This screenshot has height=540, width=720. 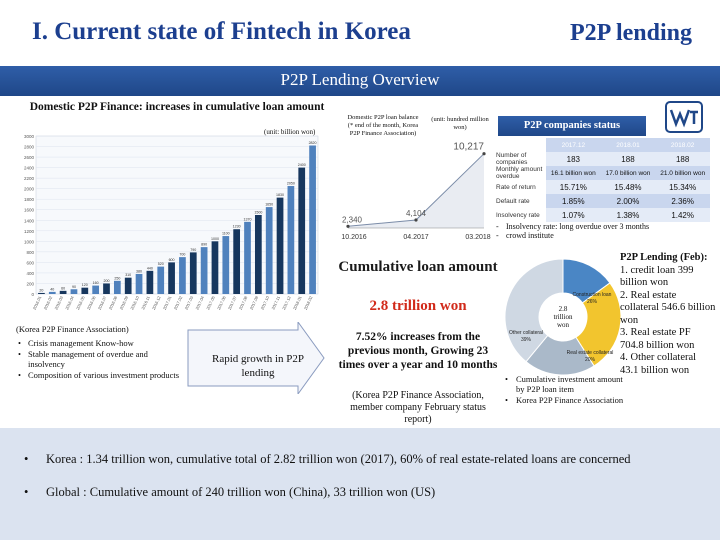 I want to click on bar-chart-unit: (unit: billion won), so click(x=290, y=132).